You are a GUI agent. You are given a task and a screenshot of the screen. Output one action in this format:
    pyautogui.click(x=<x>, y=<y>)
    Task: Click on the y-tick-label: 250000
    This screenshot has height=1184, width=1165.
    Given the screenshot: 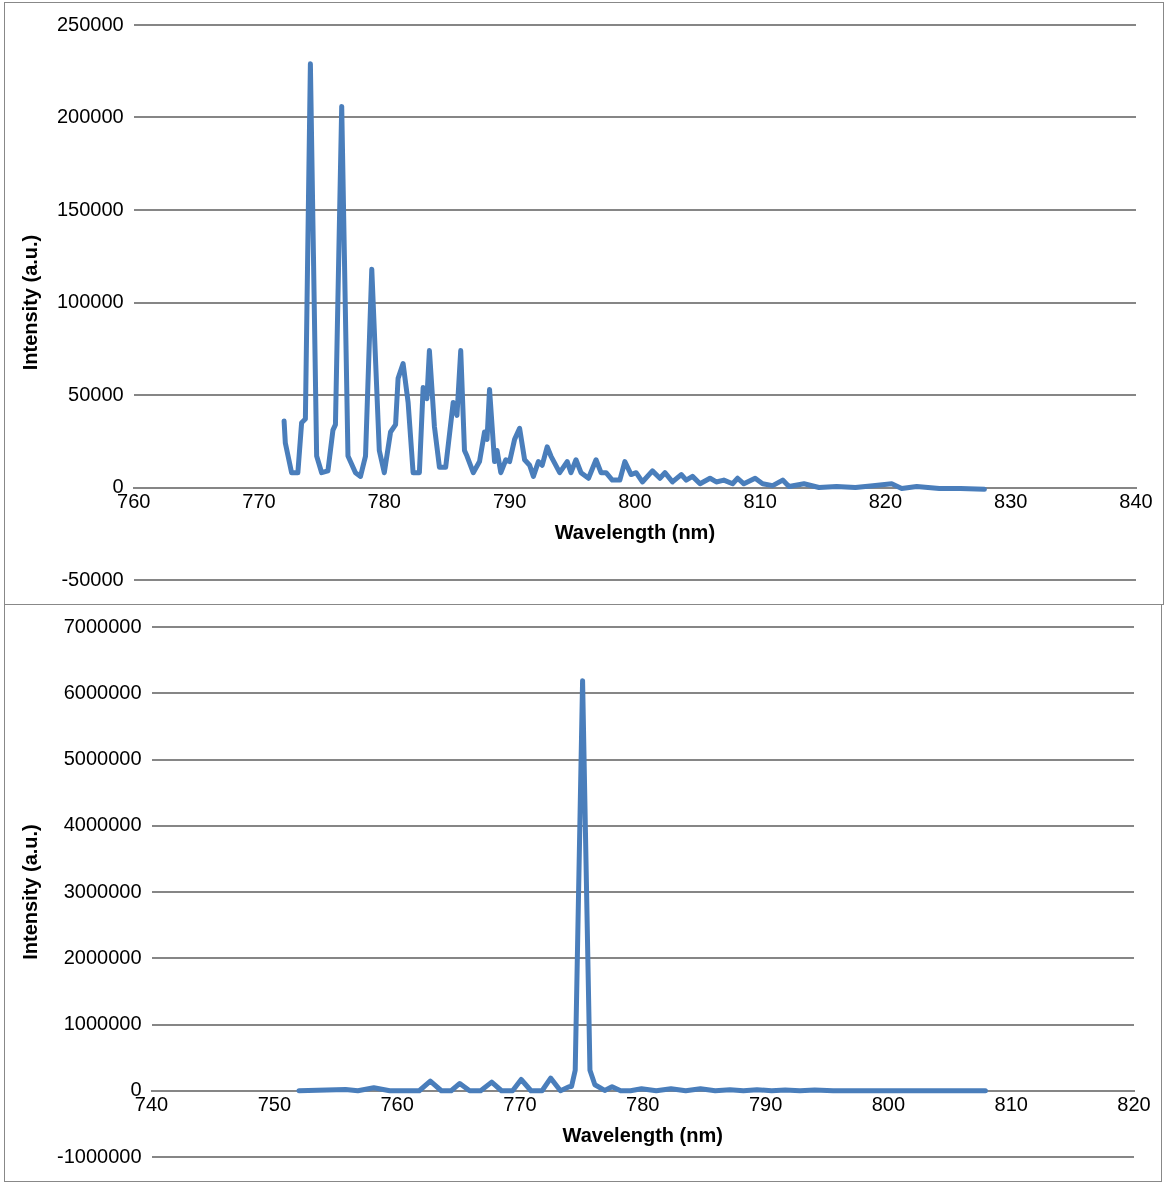 What is the action you would take?
    pyautogui.click(x=90, y=23)
    